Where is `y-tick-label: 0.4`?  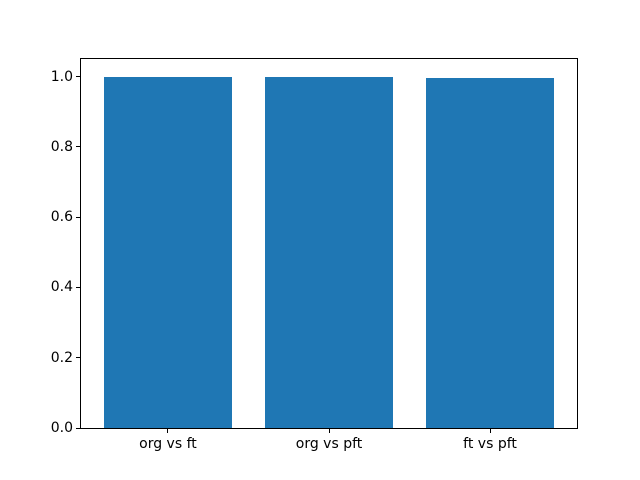 y-tick-label: 0.4 is located at coordinates (61, 287).